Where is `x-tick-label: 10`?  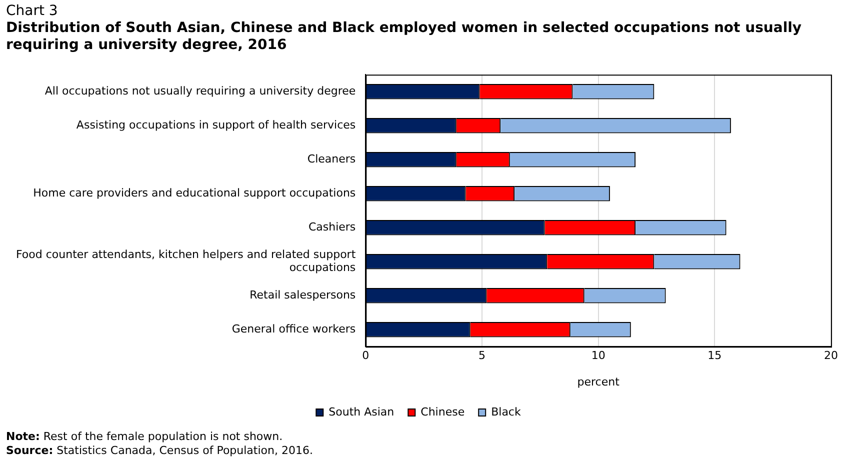
x-tick-label: 10 is located at coordinates (598, 355).